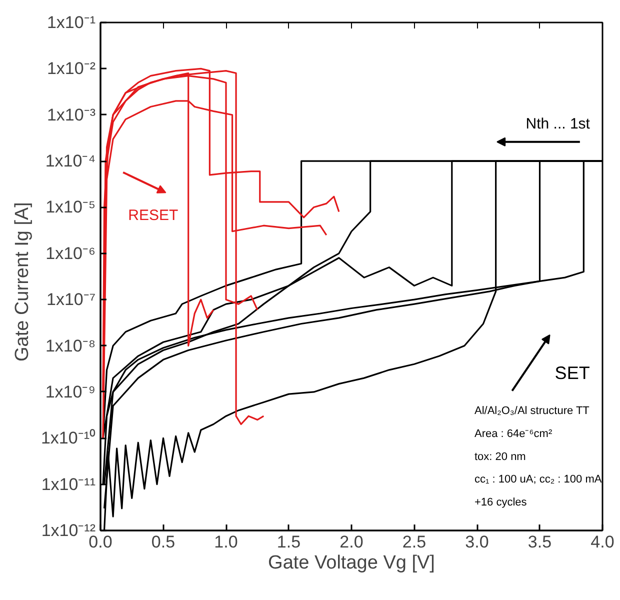  What do you see at coordinates (288, 542) in the screenshot?
I see `x-tick-label: 1.5` at bounding box center [288, 542].